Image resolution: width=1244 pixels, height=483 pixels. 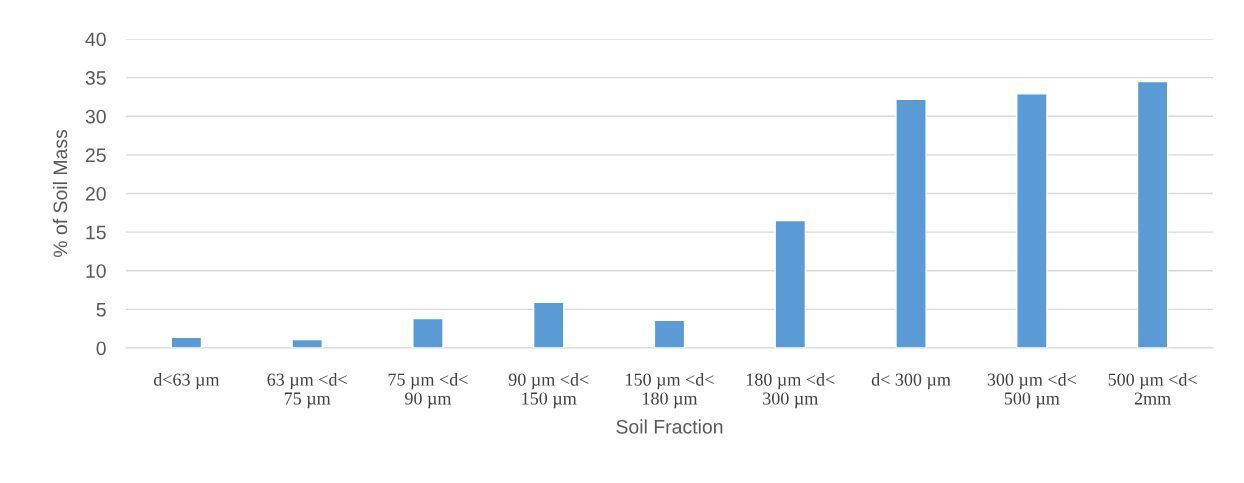 What do you see at coordinates (790, 391) in the screenshot?
I see `x-tick-label: 180 µm <d< 300 µm` at bounding box center [790, 391].